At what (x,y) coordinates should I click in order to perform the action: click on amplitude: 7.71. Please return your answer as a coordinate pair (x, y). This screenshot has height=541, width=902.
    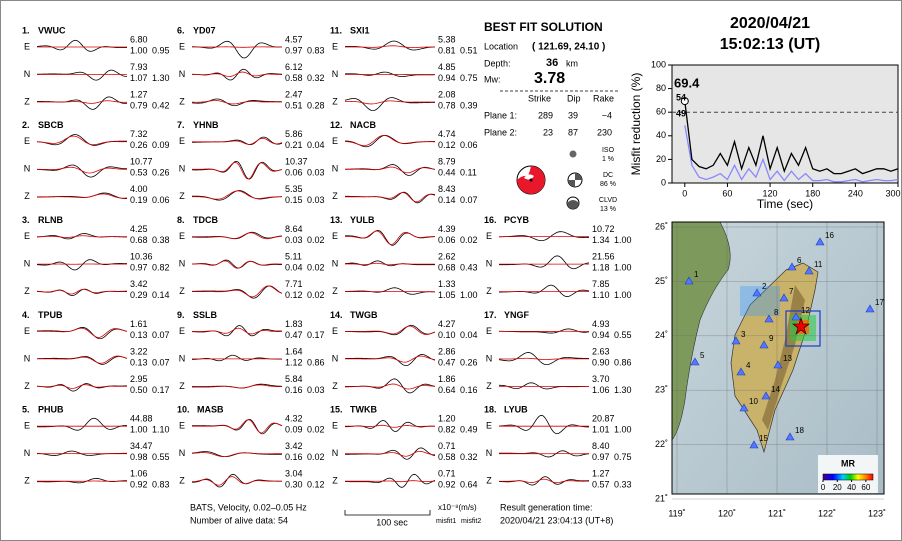
    Looking at the image, I should click on (294, 284).